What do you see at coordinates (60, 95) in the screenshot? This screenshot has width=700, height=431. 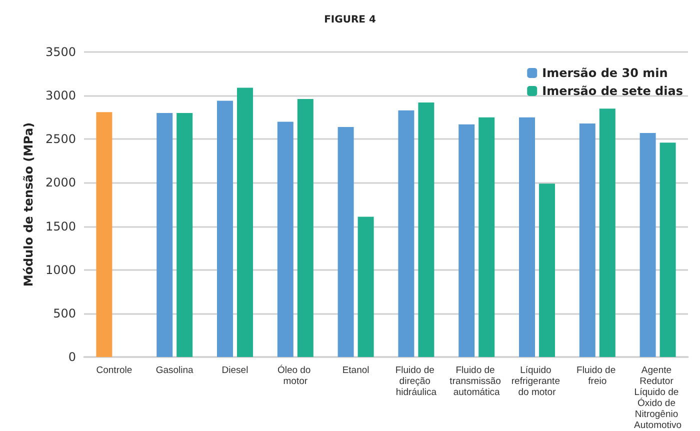 I see `y-tick-label: 3000` at bounding box center [60, 95].